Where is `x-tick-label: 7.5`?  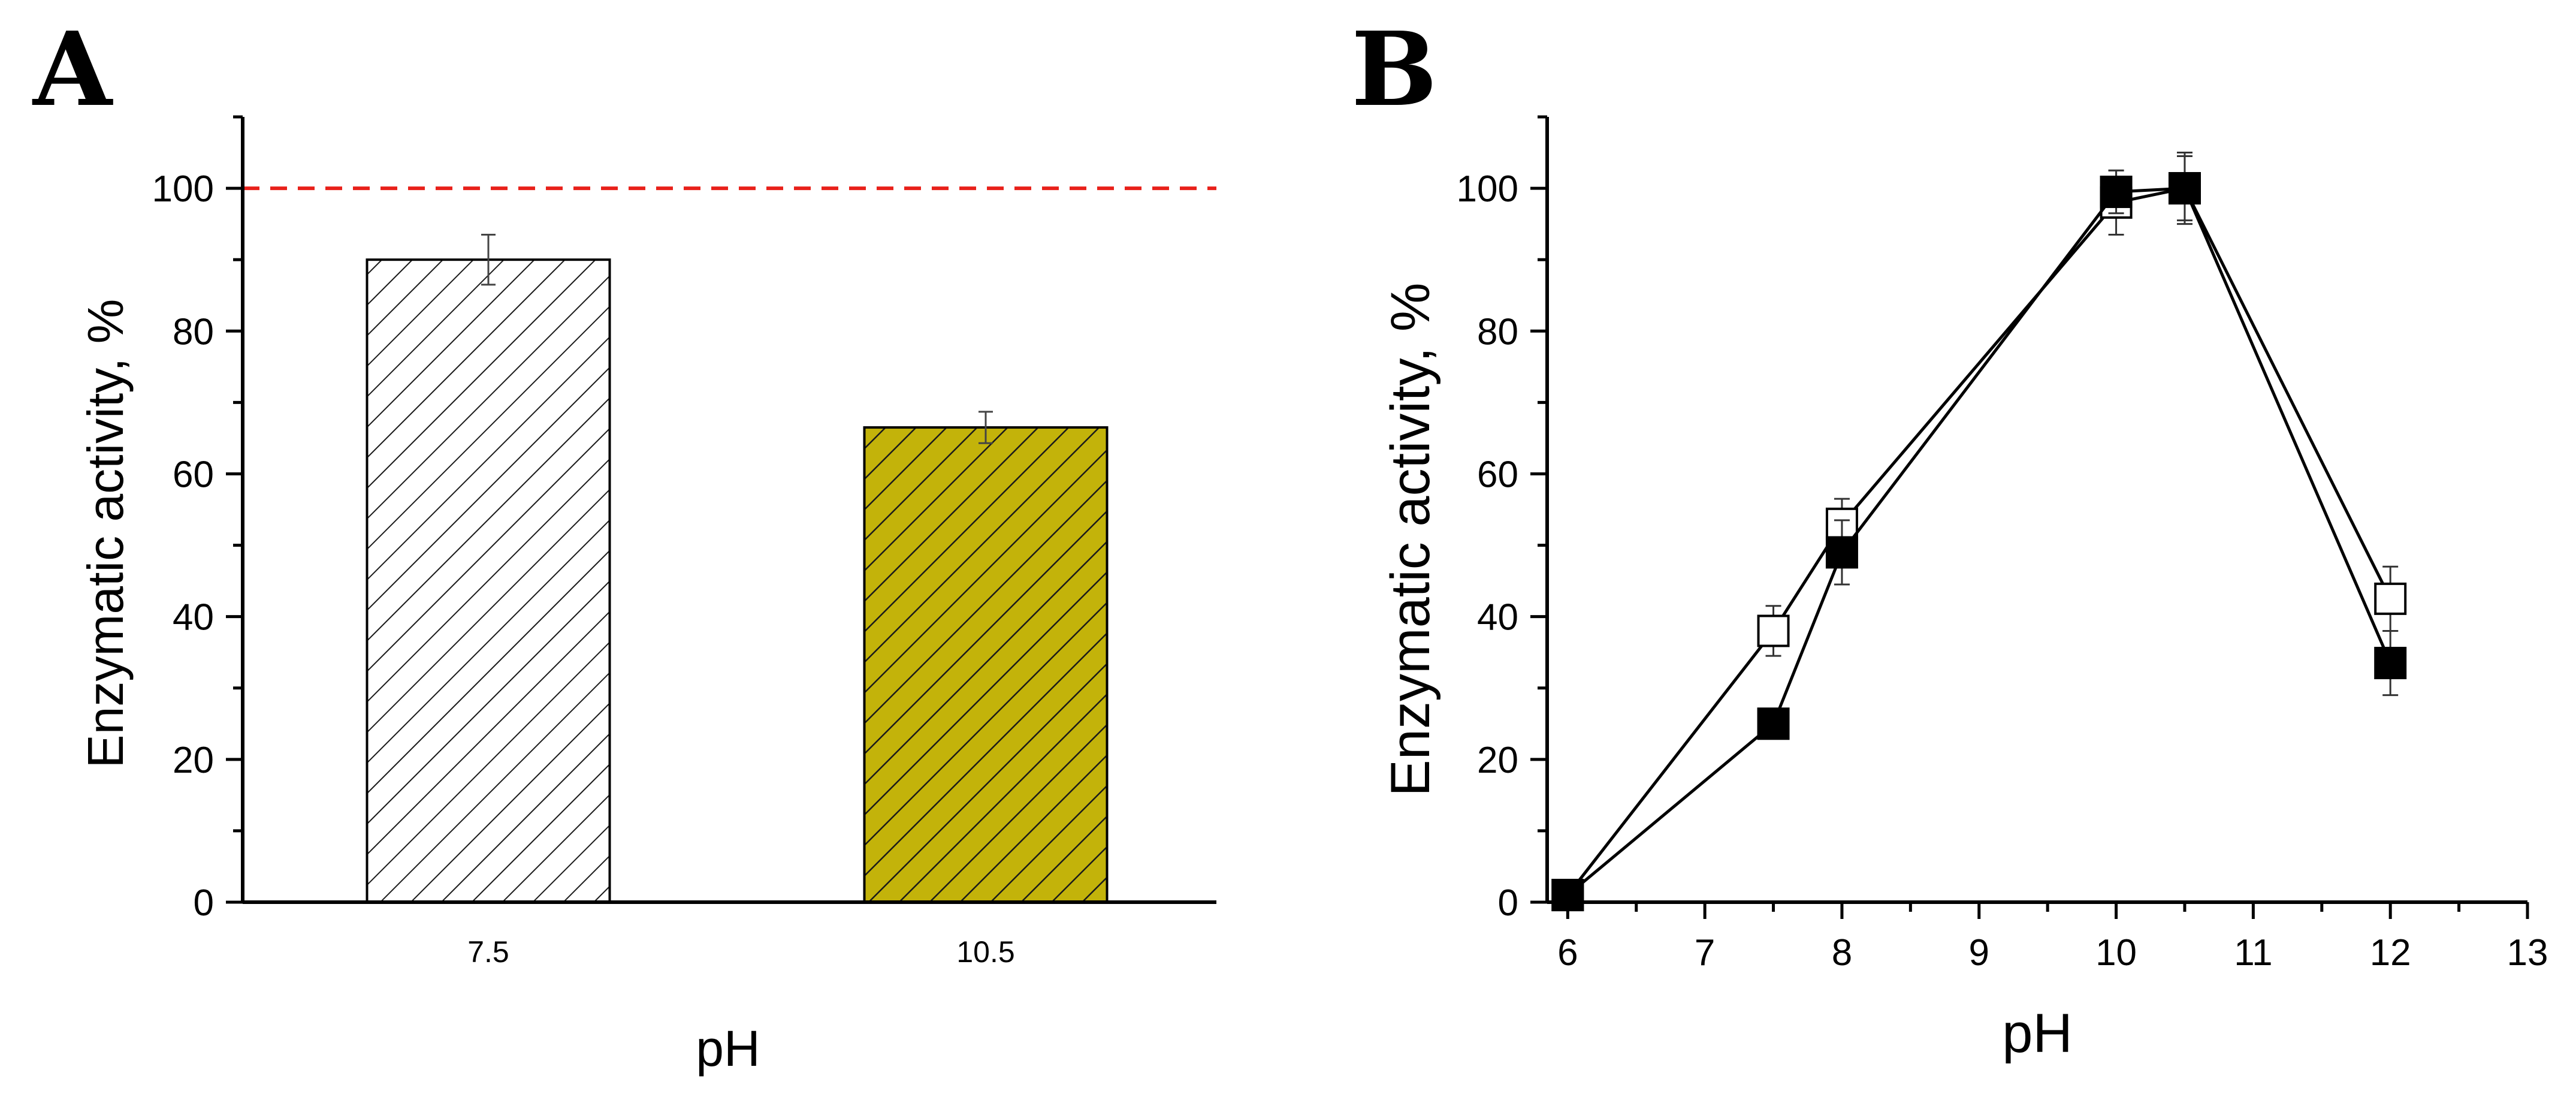 x-tick-label: 7.5 is located at coordinates (488, 952).